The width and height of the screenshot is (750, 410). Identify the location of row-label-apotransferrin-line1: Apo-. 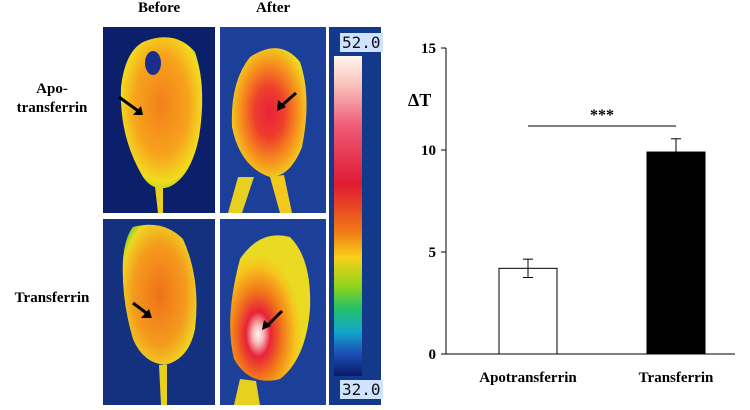
(52, 89).